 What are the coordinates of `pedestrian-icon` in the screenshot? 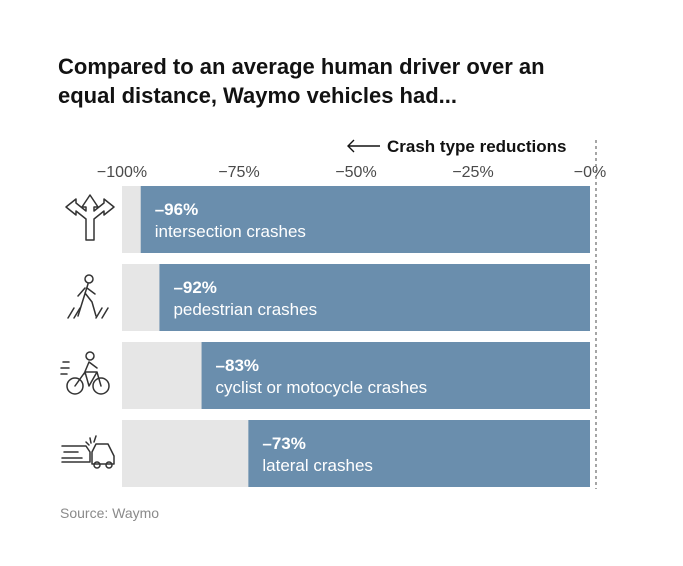 It's located at (88, 296).